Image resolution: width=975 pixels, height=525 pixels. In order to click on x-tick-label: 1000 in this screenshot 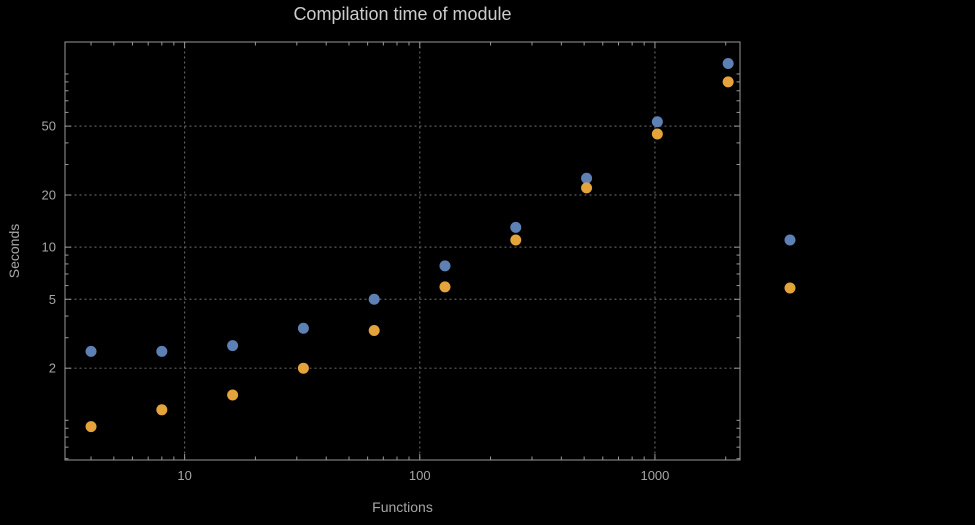, I will do `click(654, 475)`.